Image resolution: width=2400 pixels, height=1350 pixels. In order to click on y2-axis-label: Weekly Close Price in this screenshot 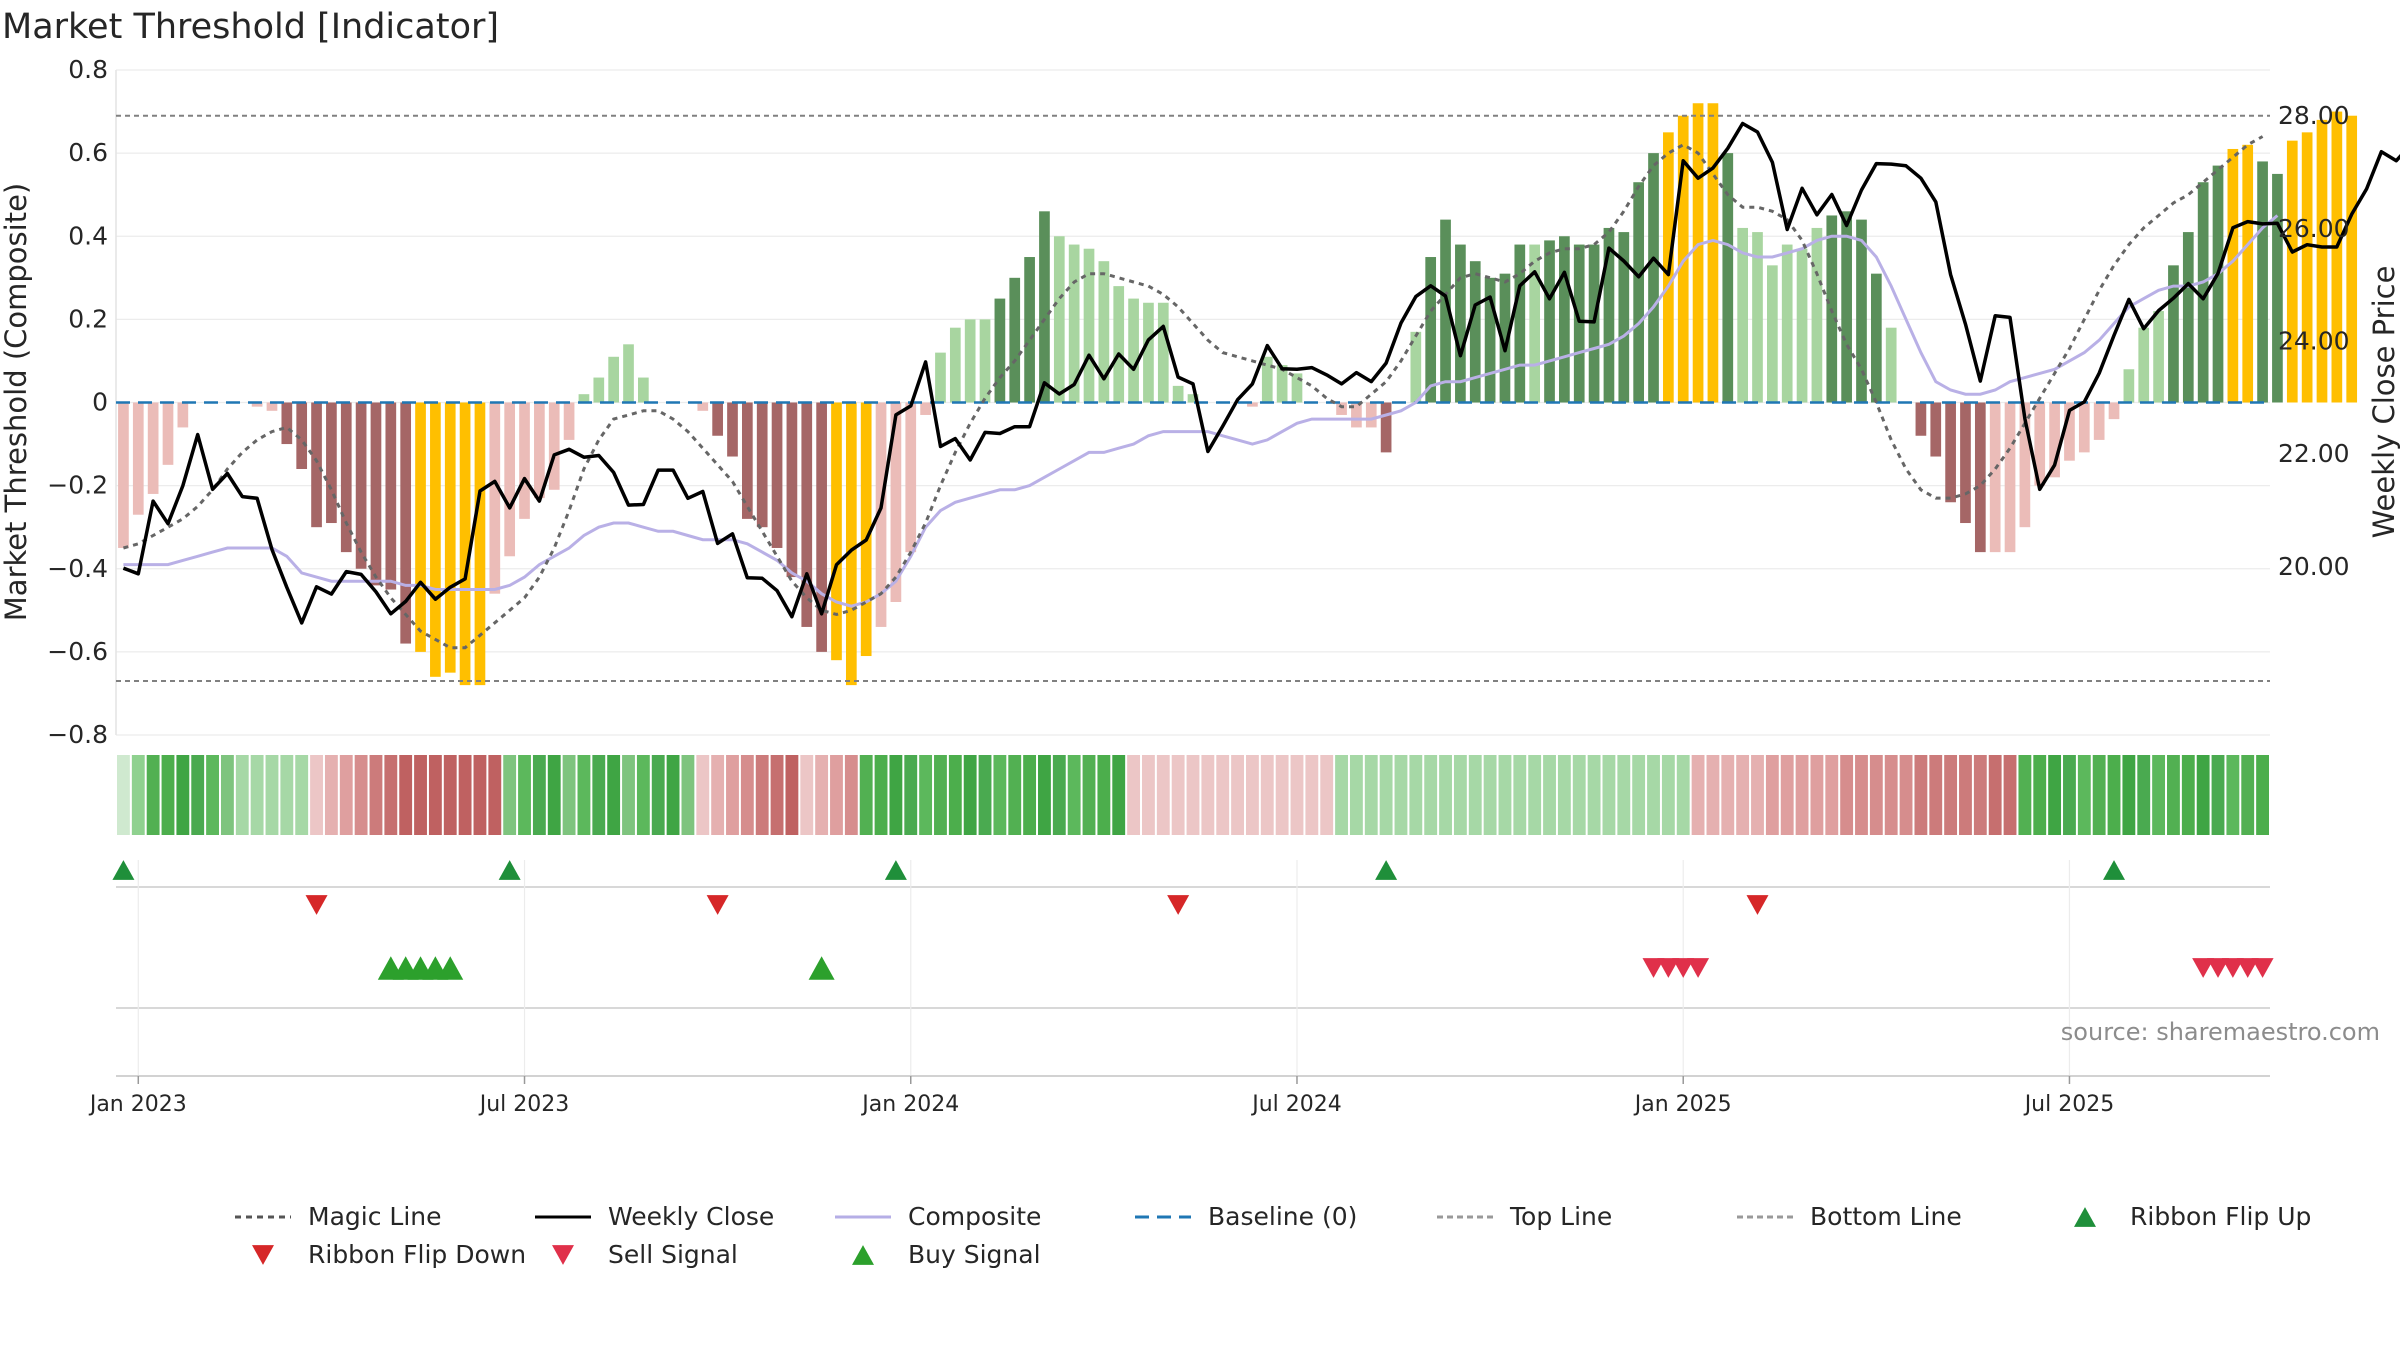, I will do `click(2383, 402)`.